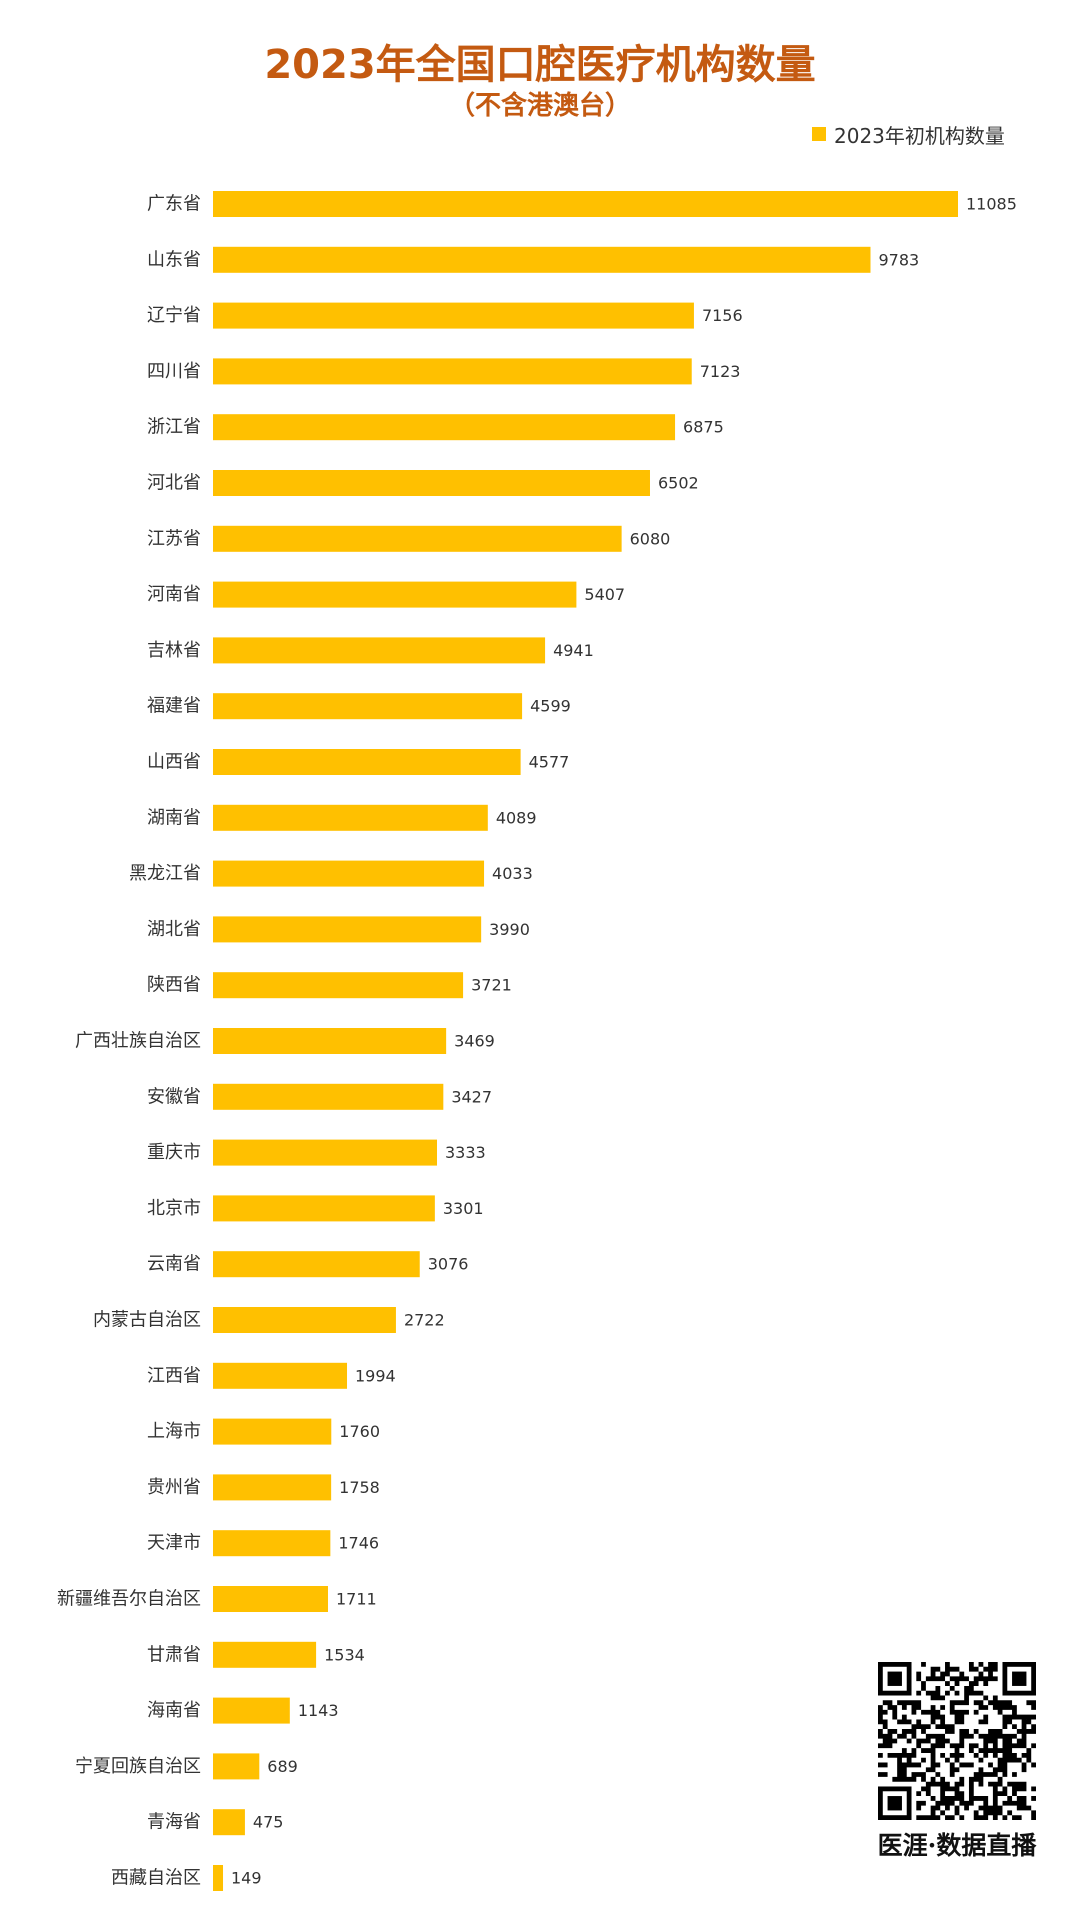  I want to click on value-label: 6080, so click(650, 538).